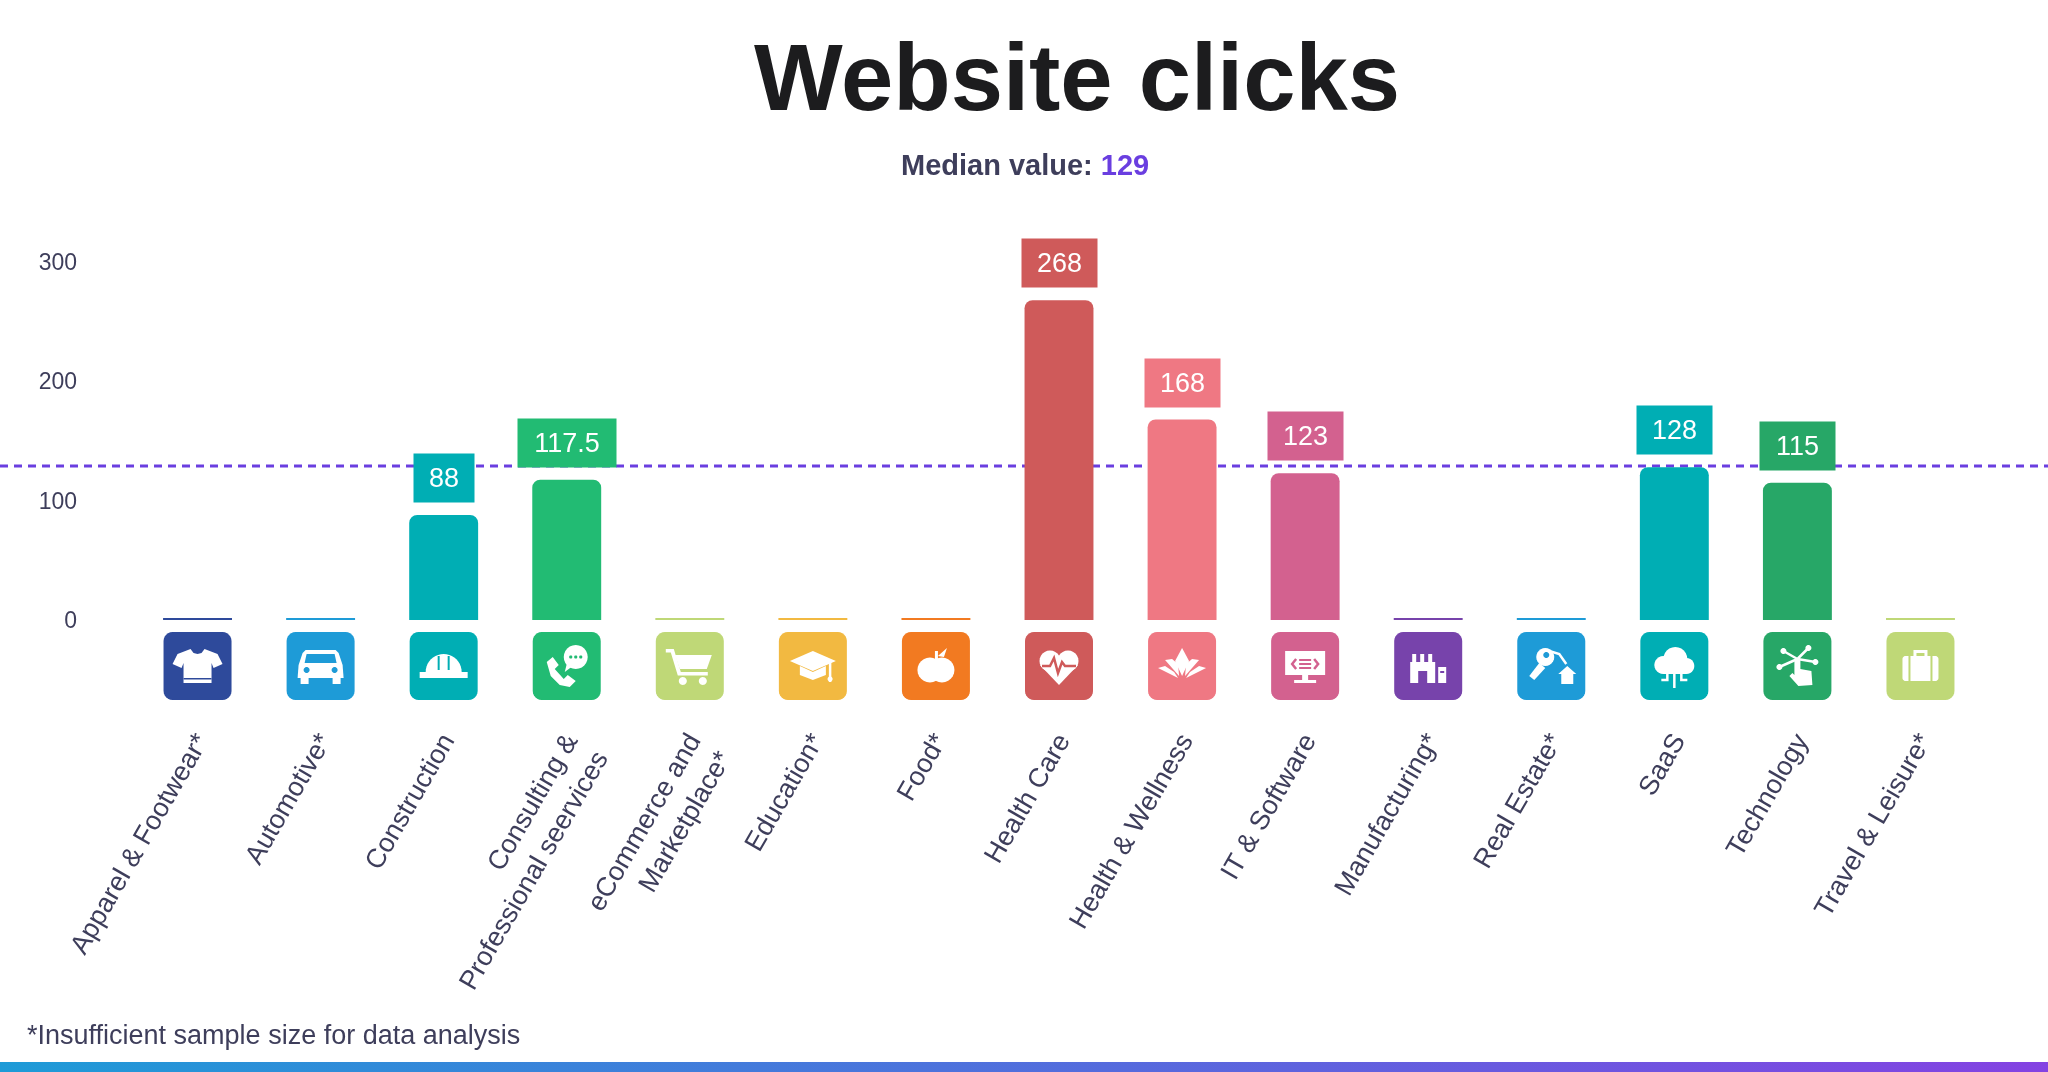 This screenshot has width=2048, height=1072. Describe the element at coordinates (70, 620) in the screenshot. I see `y-tick-label: 0` at that location.